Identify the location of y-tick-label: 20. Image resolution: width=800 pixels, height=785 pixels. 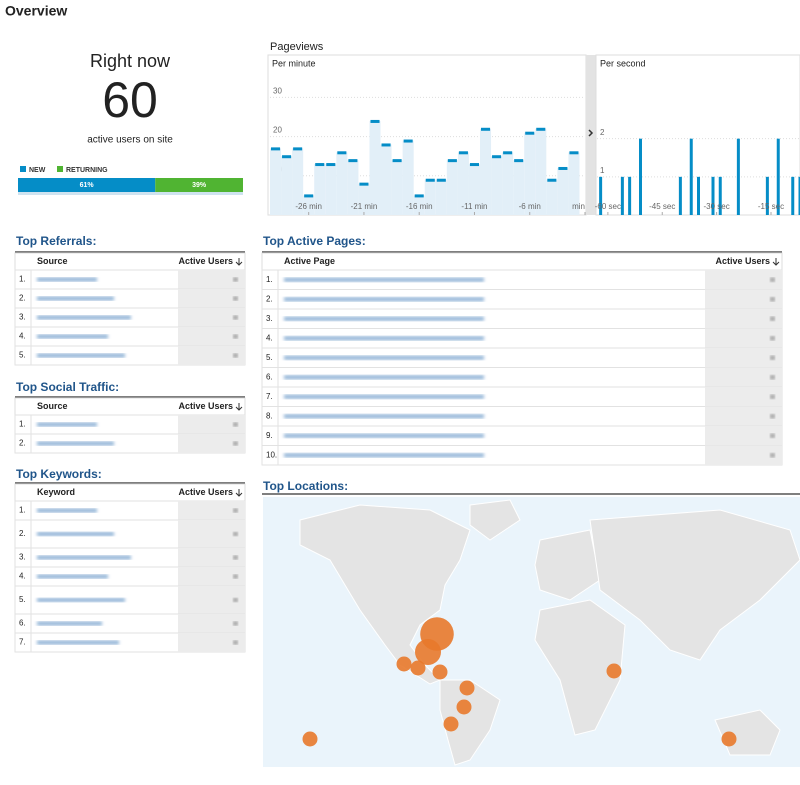
(277, 130).